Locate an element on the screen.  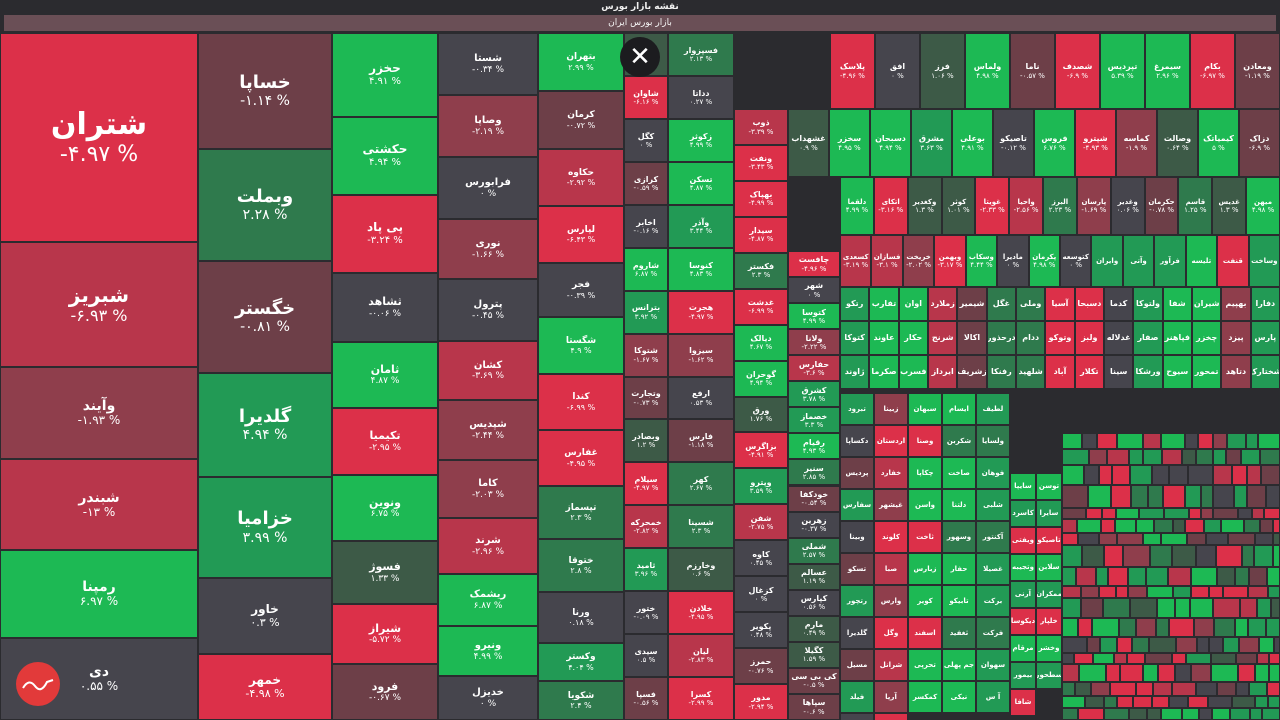
stock-tile: وتوکو is located at coordinates (1060, 338).